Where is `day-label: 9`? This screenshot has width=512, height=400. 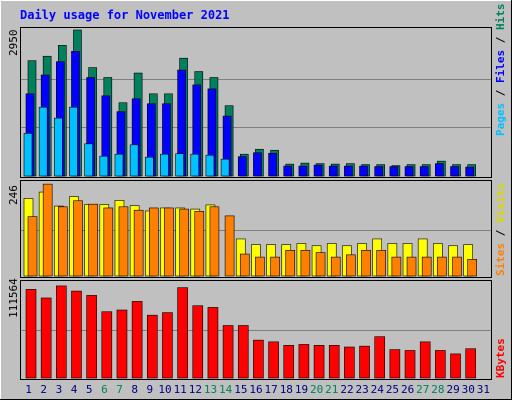
day-label: 9 is located at coordinates (150, 389).